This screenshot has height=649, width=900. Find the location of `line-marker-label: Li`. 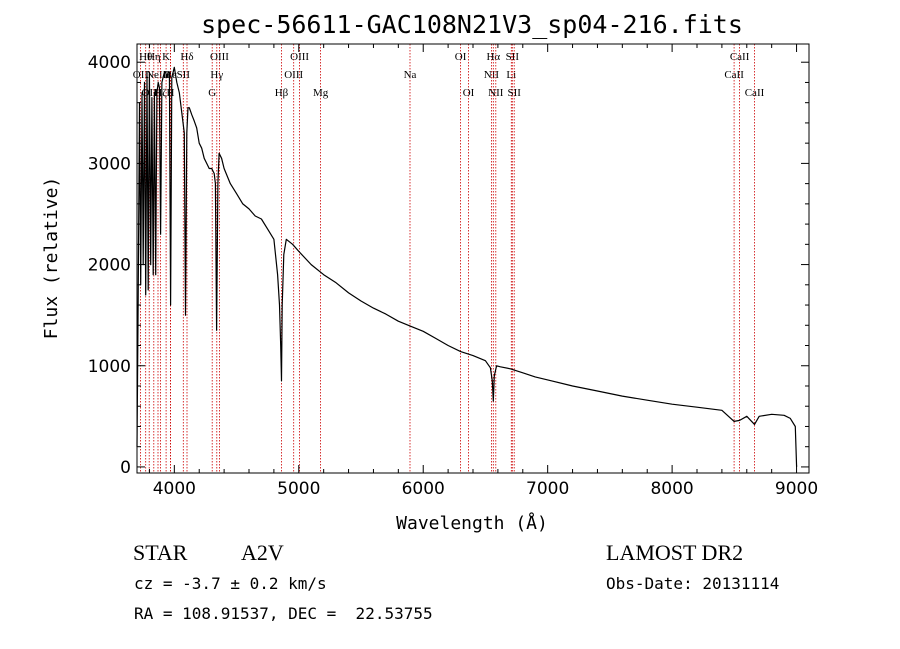

line-marker-label: Li is located at coordinates (511, 75).